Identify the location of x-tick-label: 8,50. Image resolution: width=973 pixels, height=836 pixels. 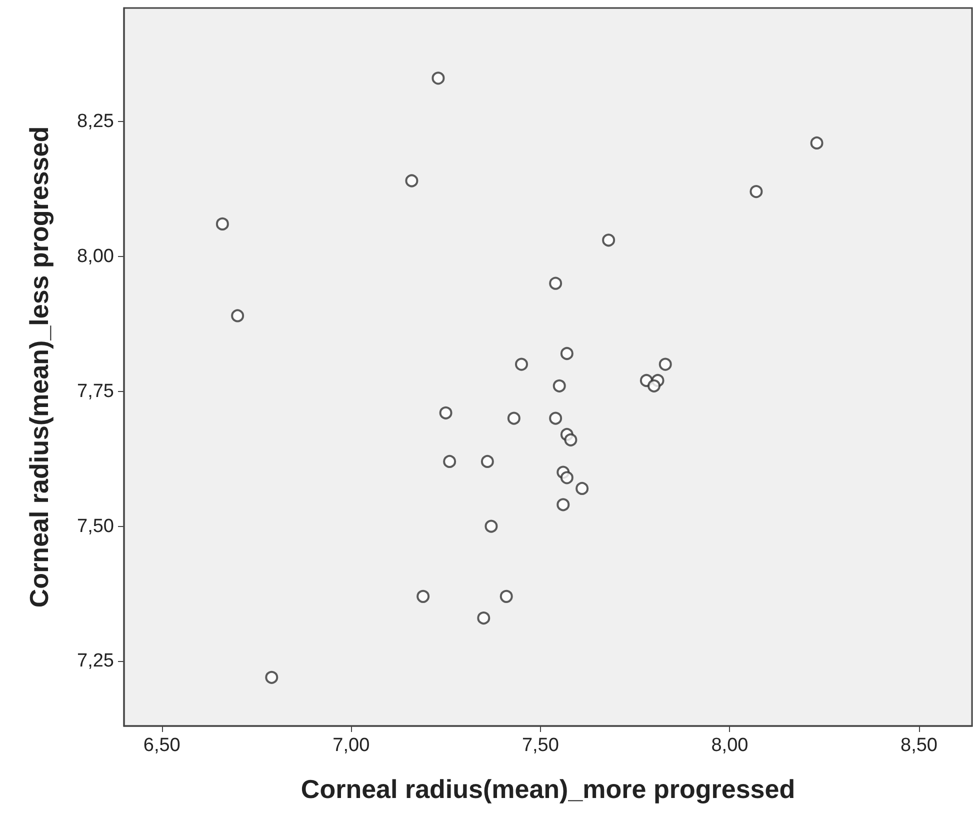
(919, 745).